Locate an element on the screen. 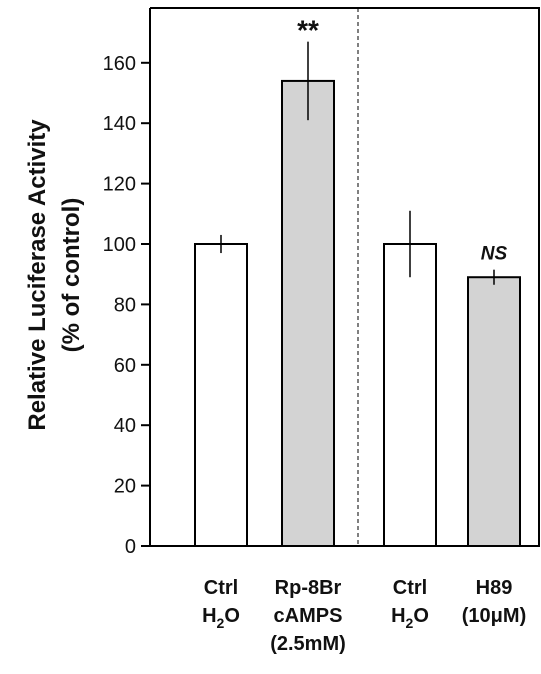 This screenshot has width=541, height=674. y-tick-label: 140 is located at coordinates (119, 124).